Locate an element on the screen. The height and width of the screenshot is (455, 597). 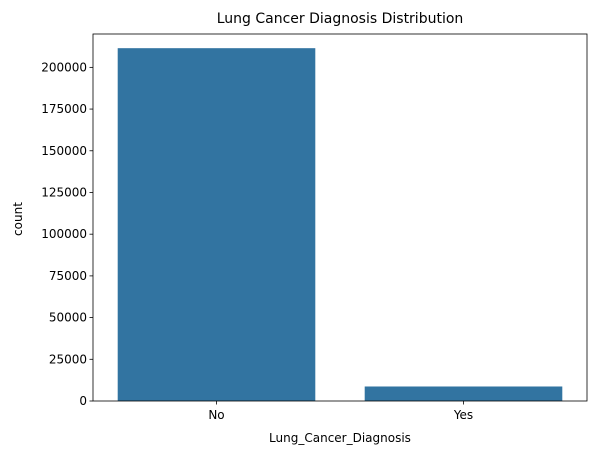
chart-title: Lung Cancer Diagnosis Distribution is located at coordinates (340, 19).